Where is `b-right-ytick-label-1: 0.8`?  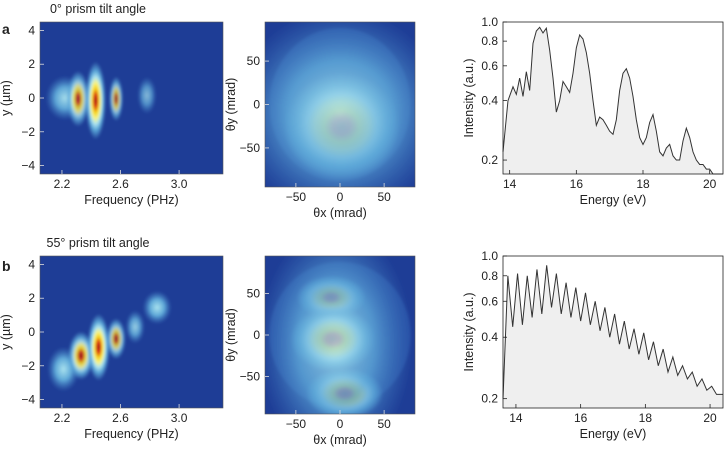 b-right-ytick-label-1: 0.8 is located at coordinates (489, 276).